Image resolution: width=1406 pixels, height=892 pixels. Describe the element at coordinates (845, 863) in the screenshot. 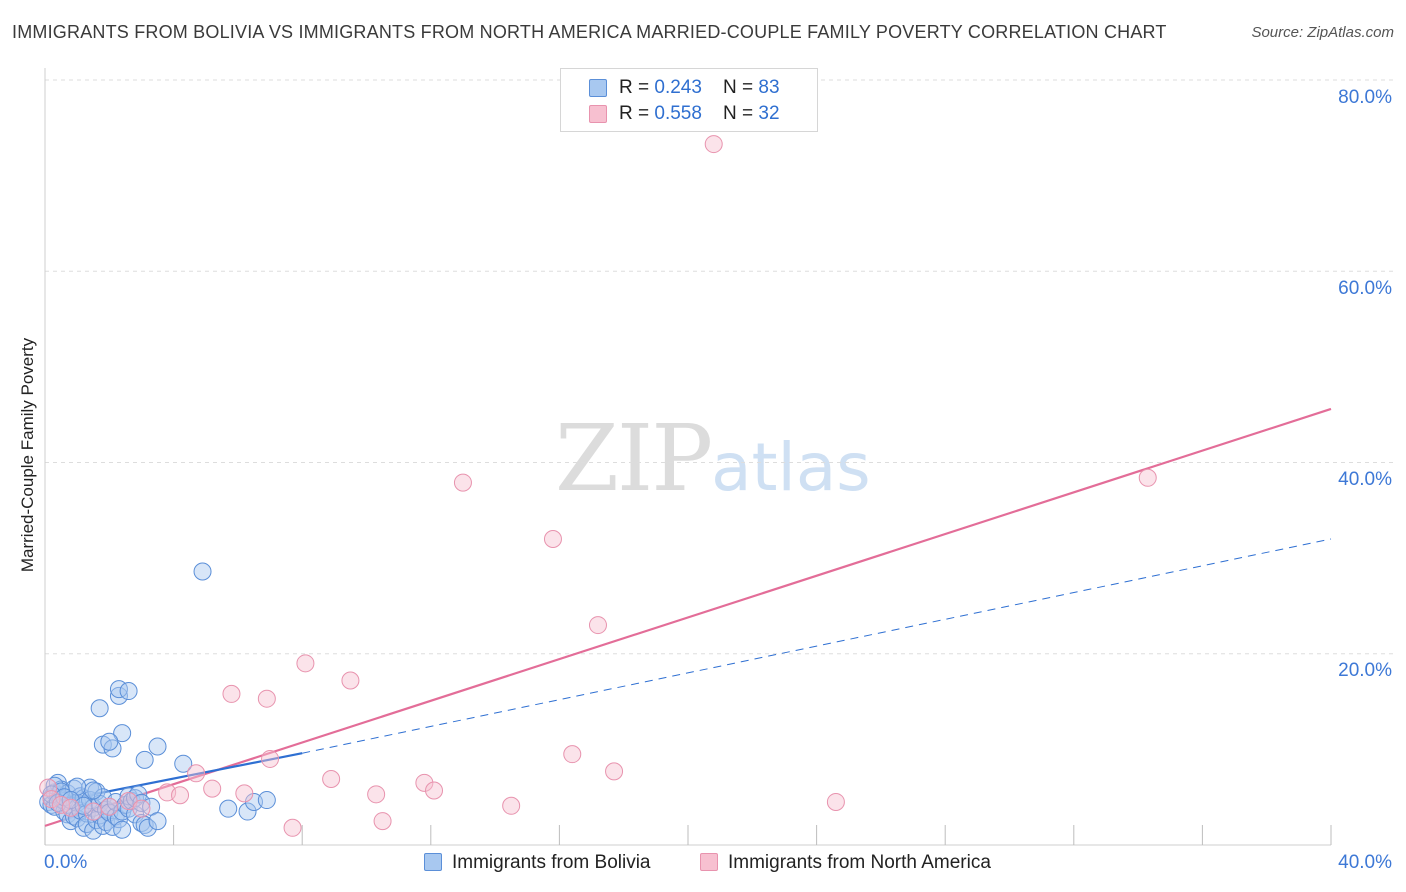

I see `bottom-legend-north-america: Immigrants from North America` at that location.